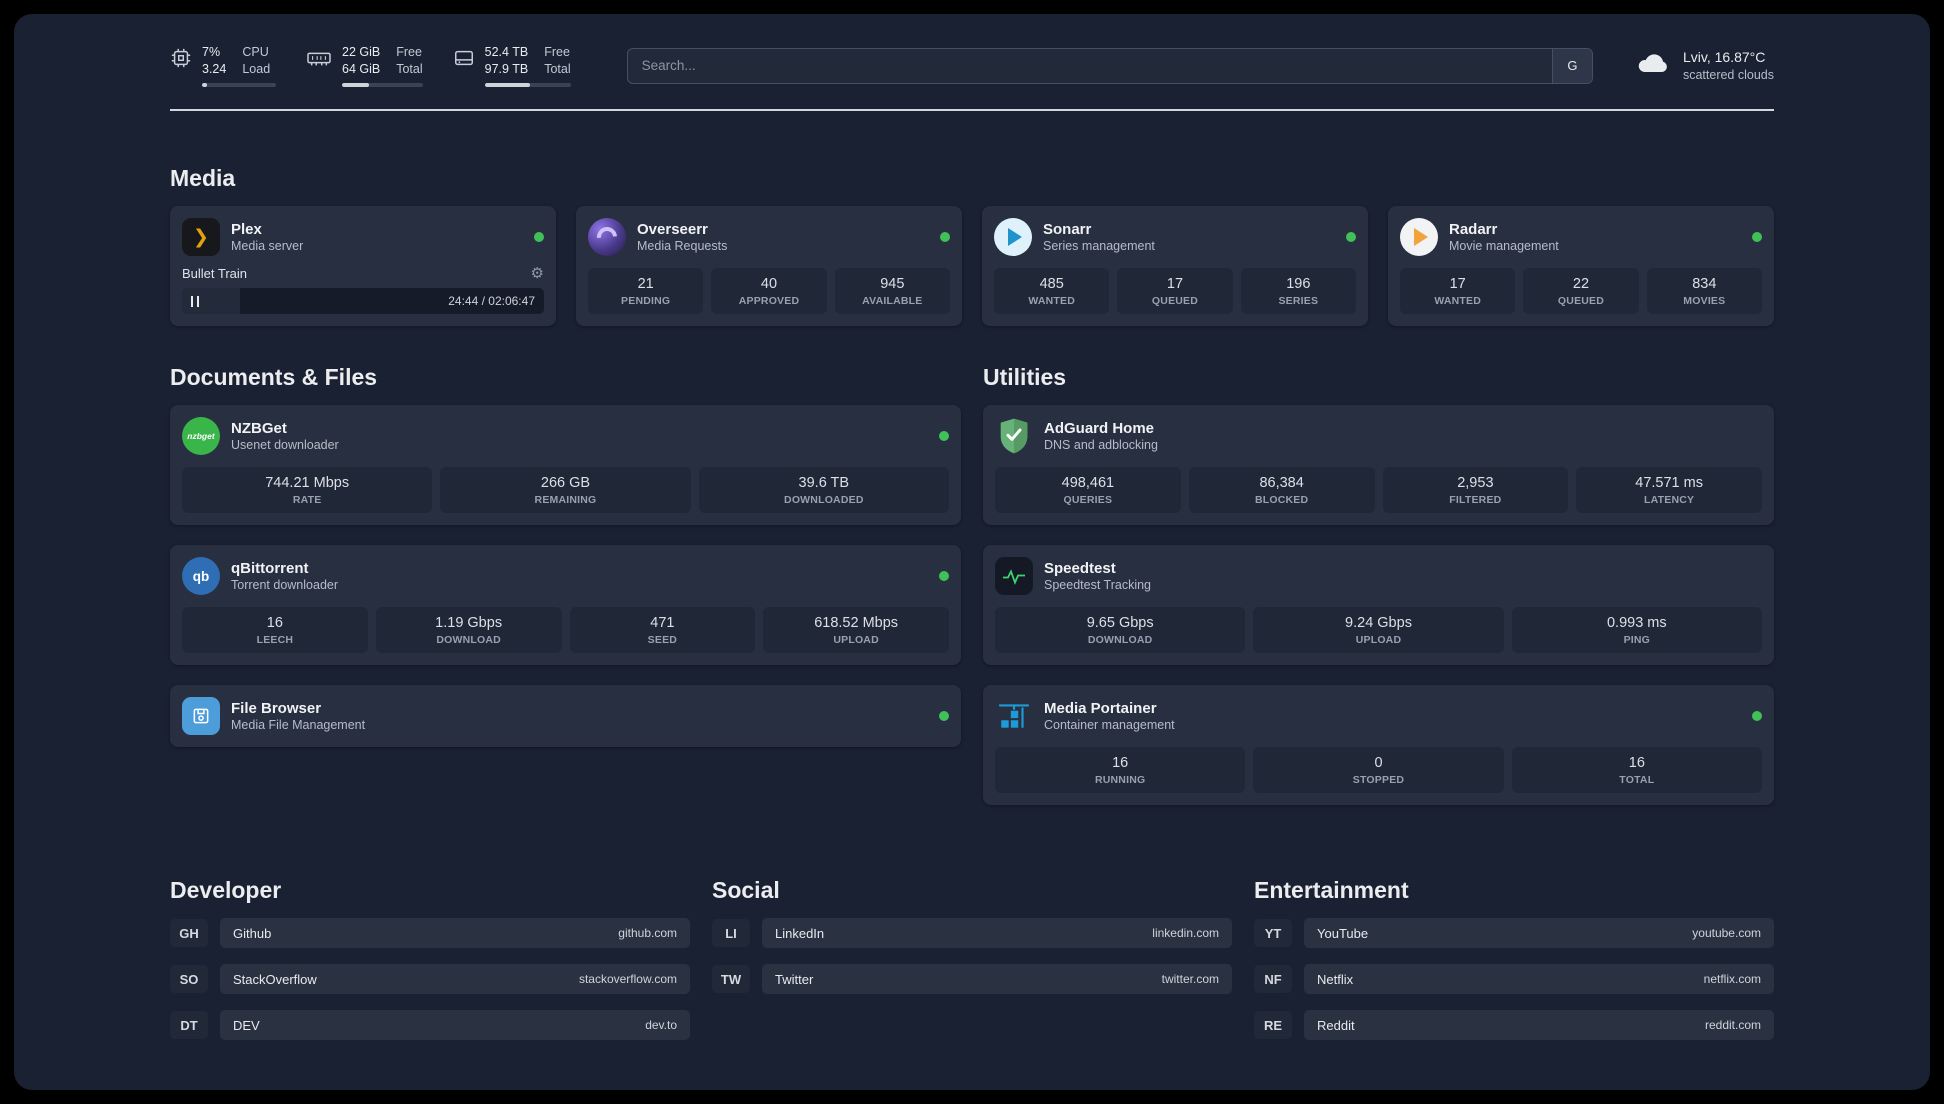  Describe the element at coordinates (1378, 780) in the screenshot. I see `stat-label: STOPPED` at that location.